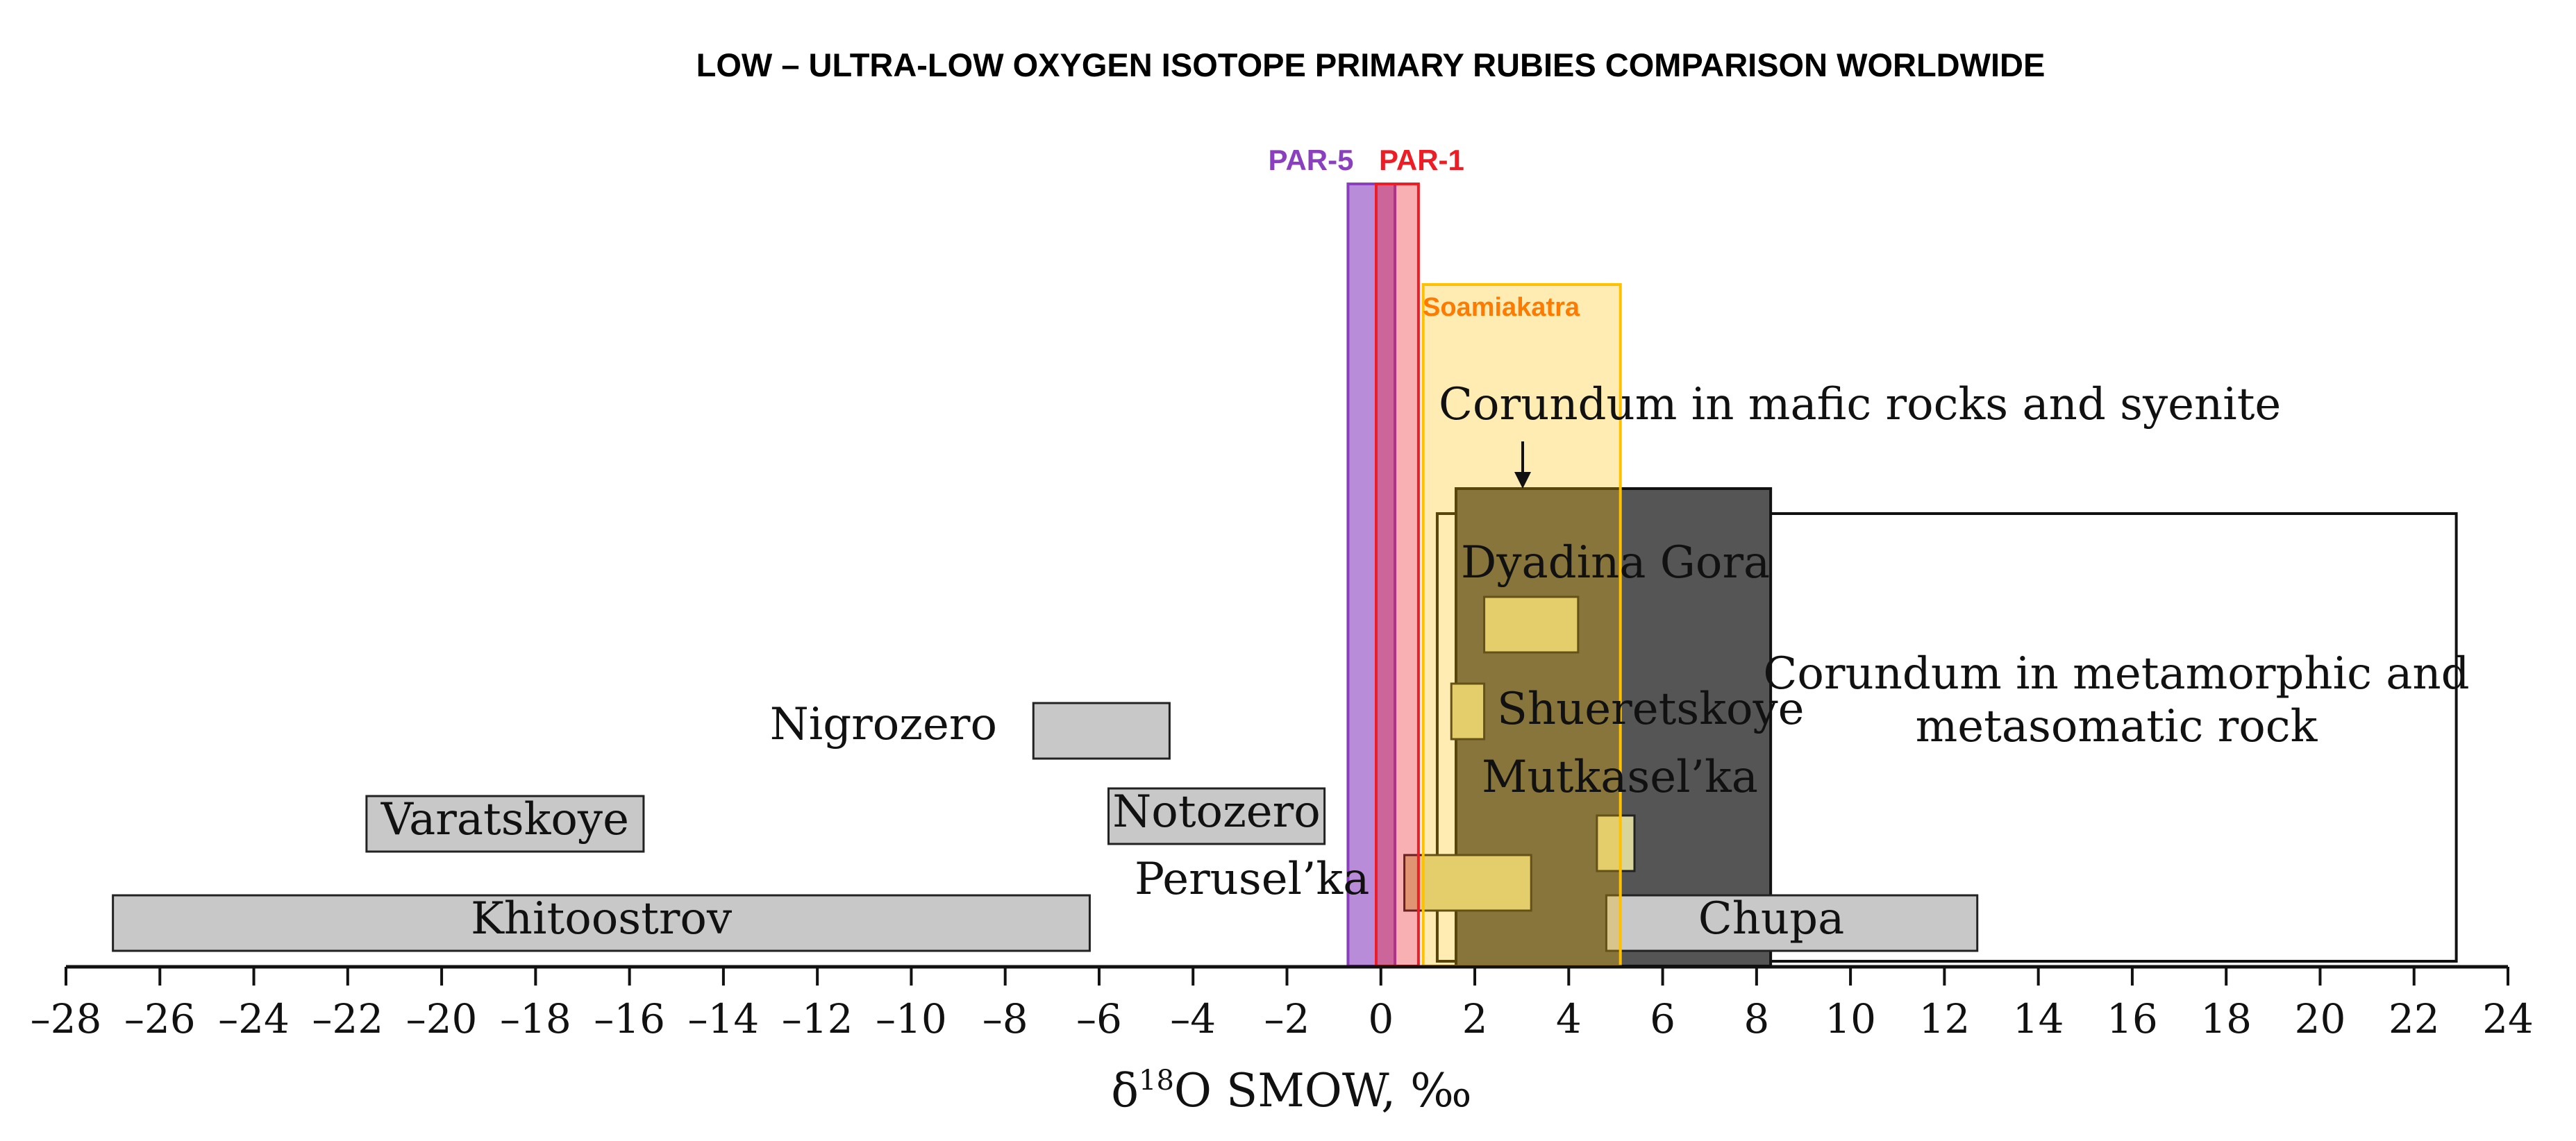 The image size is (2576, 1141). What do you see at coordinates (347, 1018) in the screenshot?
I see `x-tick-label: –22` at bounding box center [347, 1018].